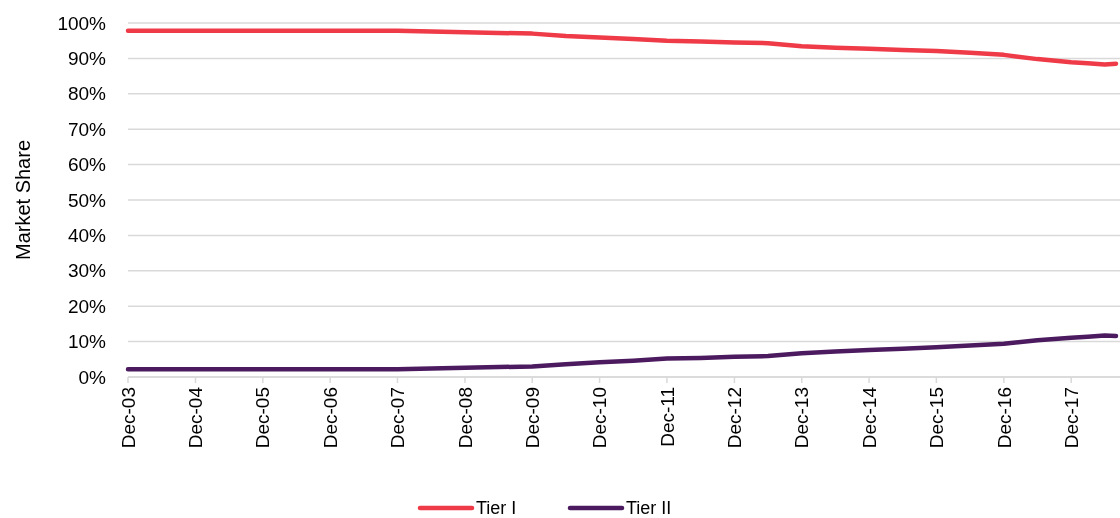  What do you see at coordinates (87, 59) in the screenshot?
I see `y-tick-label: 90%` at bounding box center [87, 59].